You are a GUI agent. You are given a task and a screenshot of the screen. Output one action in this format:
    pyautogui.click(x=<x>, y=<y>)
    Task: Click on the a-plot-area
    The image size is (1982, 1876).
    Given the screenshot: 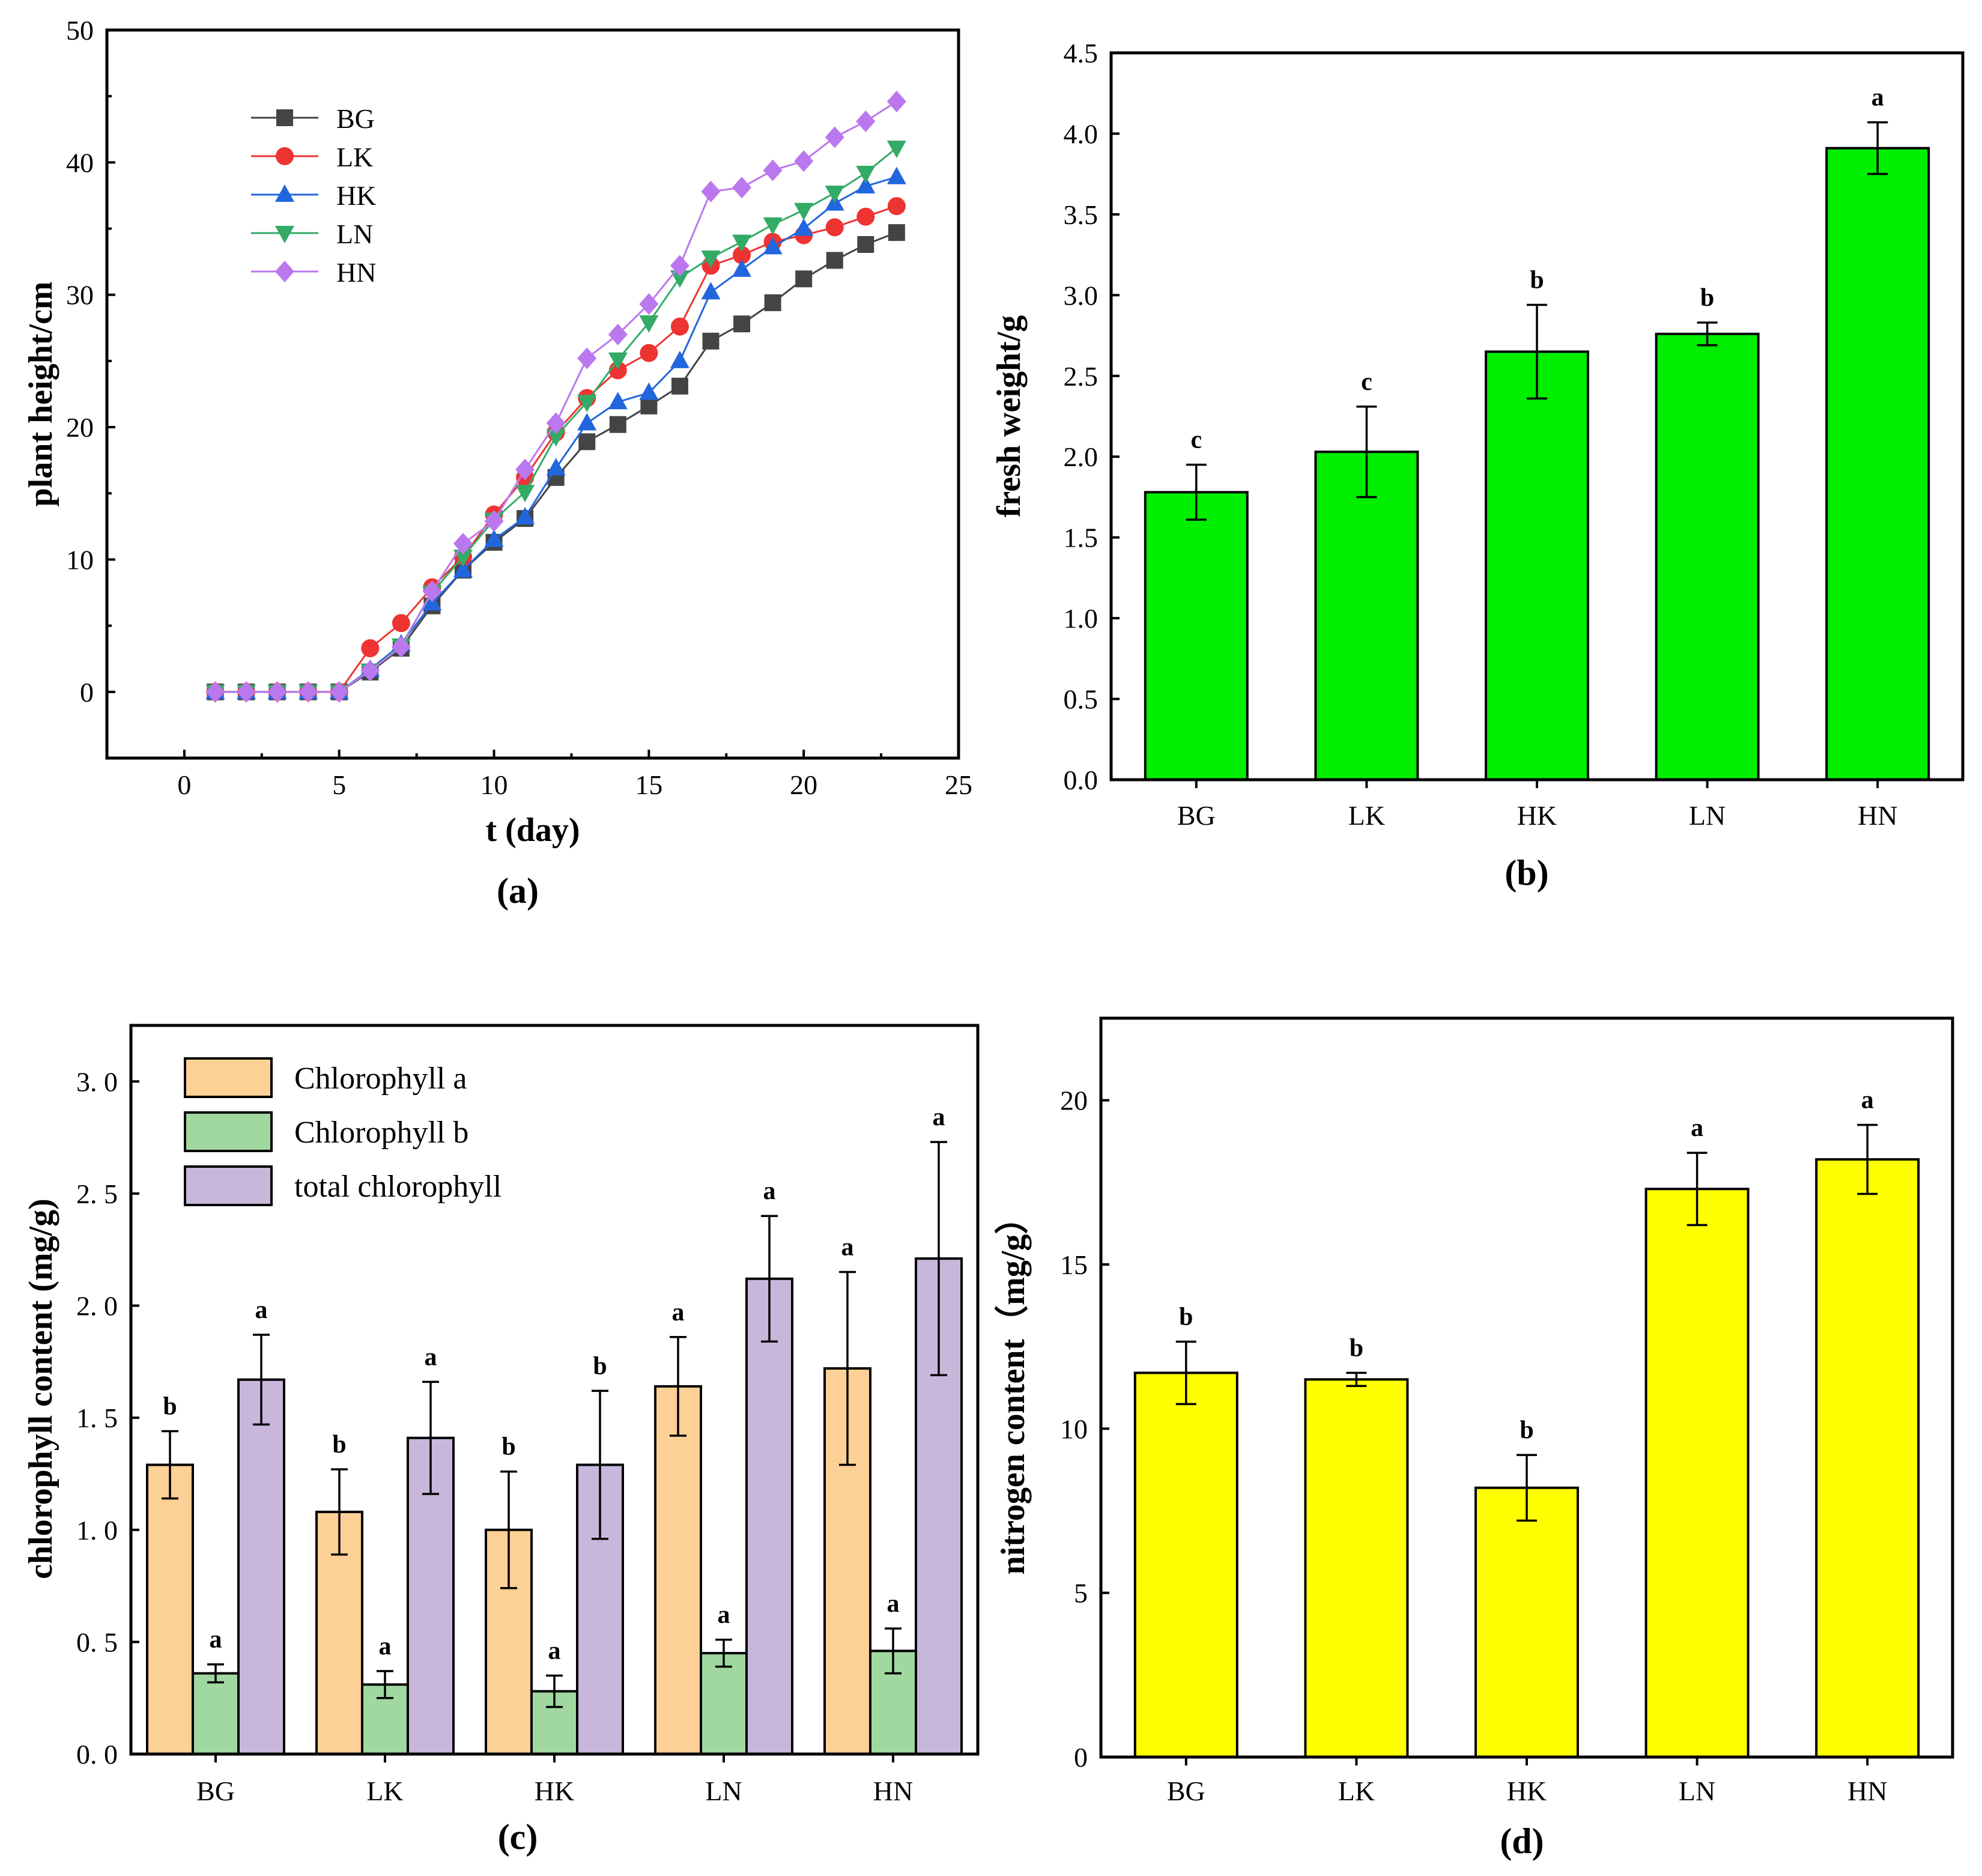 What is the action you would take?
    pyautogui.click(x=555, y=397)
    